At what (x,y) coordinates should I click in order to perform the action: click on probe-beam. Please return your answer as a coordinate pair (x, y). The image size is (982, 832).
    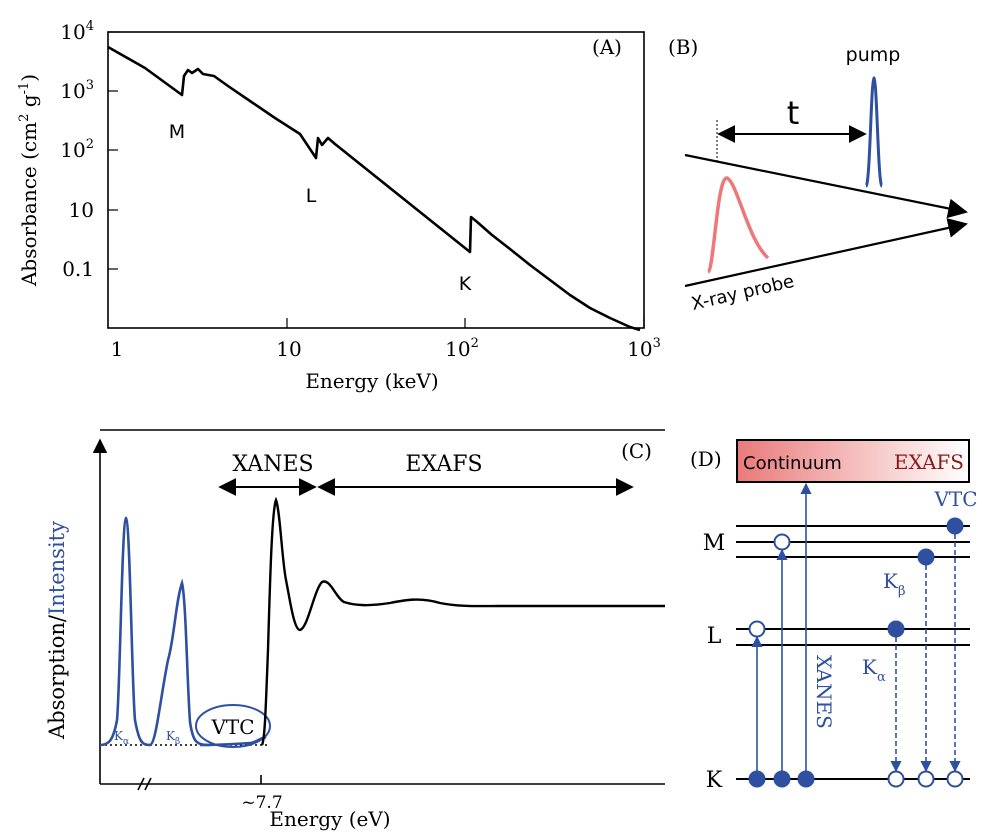
    Looking at the image, I should click on (826, 253).